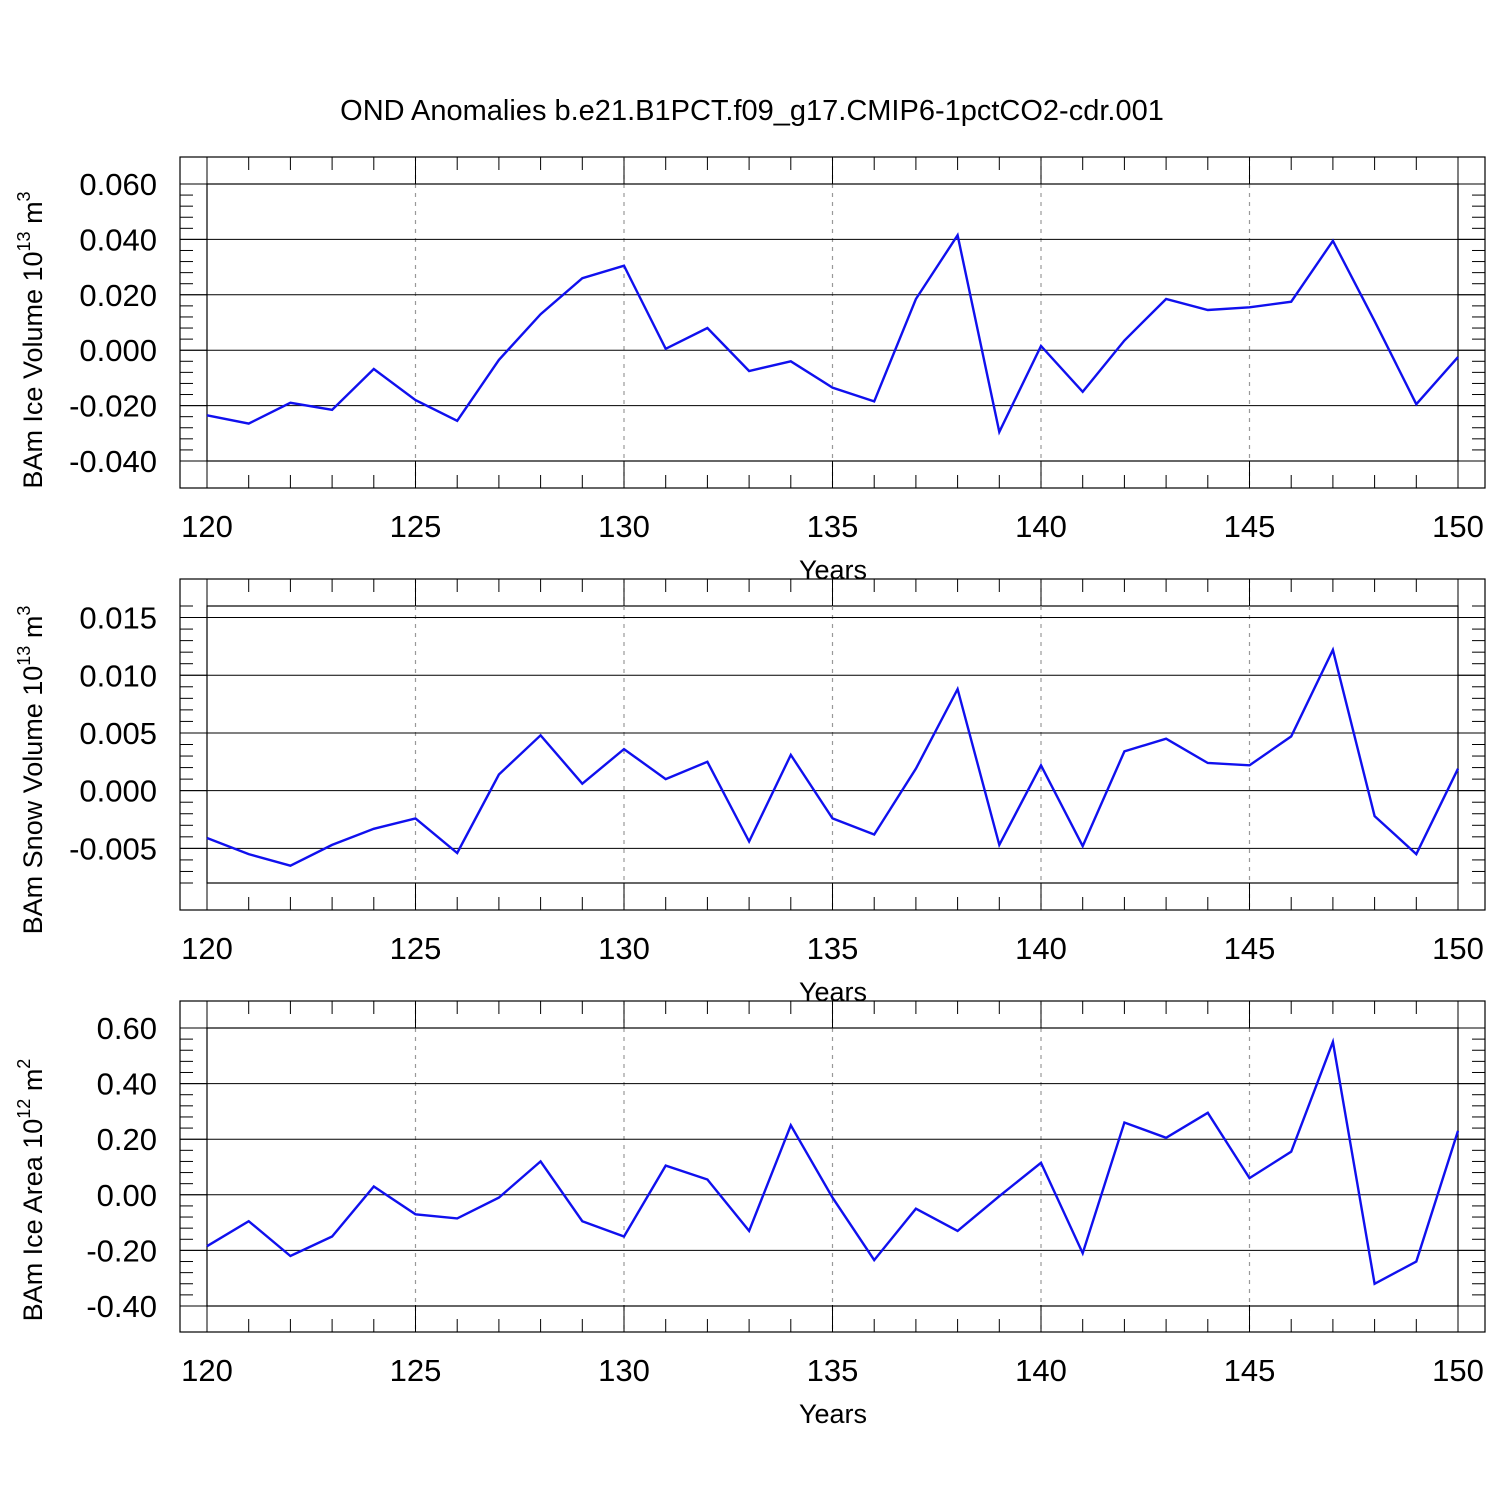 This screenshot has width=1500, height=1505. What do you see at coordinates (118, 184) in the screenshot?
I see `y-tick-label: 0.060` at bounding box center [118, 184].